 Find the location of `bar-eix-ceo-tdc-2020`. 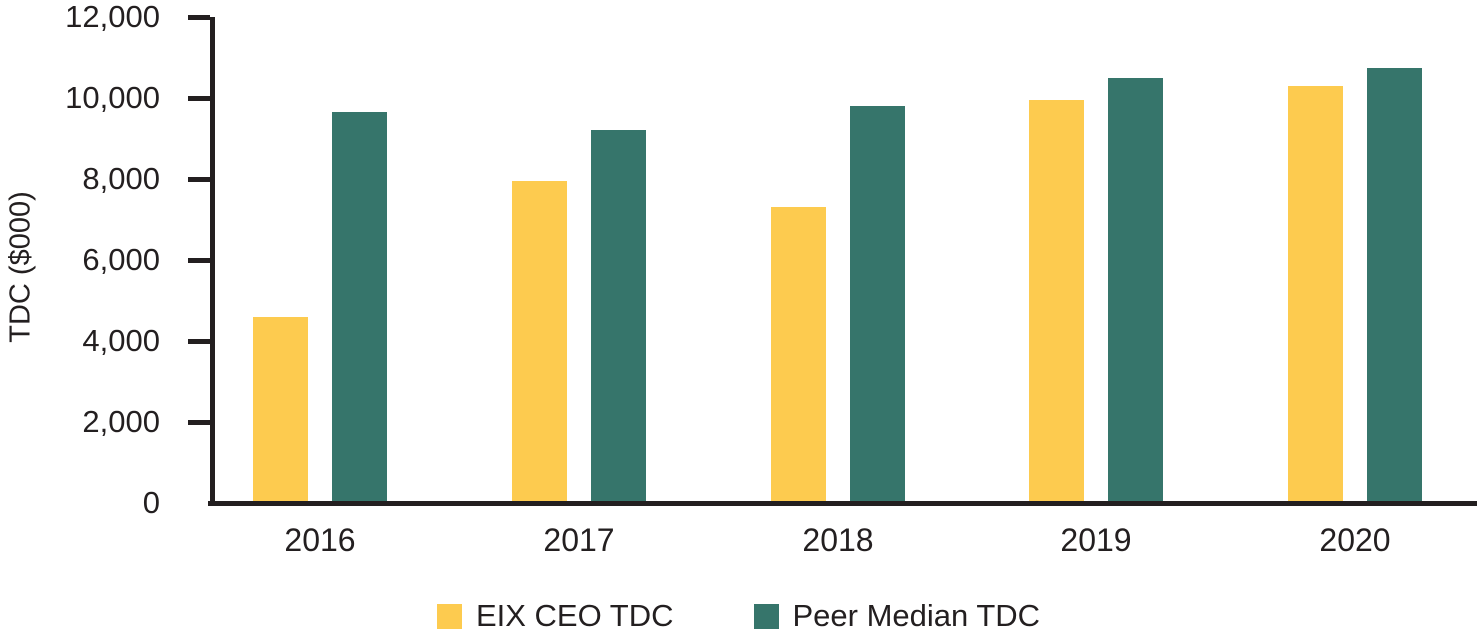

bar-eix-ceo-tdc-2020 is located at coordinates (1315, 294).